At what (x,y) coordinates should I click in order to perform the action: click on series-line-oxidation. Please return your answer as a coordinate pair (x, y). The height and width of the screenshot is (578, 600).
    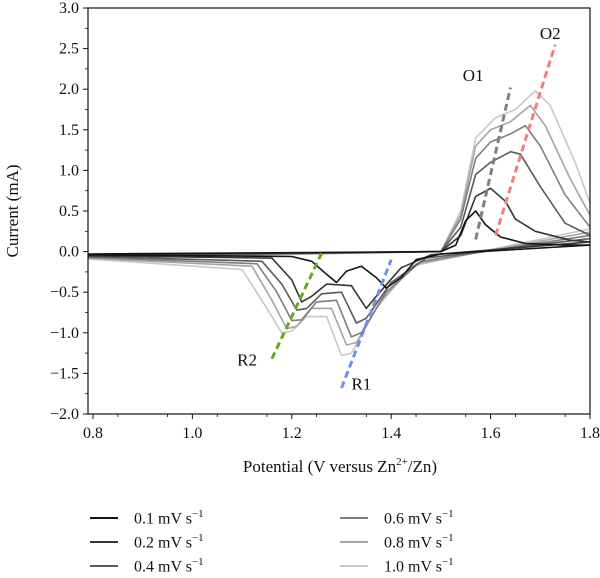
    Looking at the image, I should click on (339, 221).